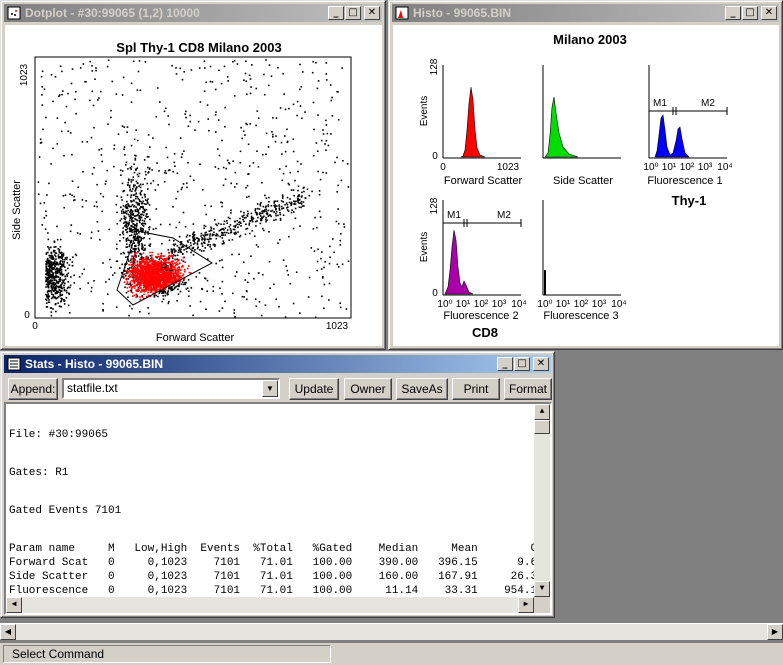  Describe the element at coordinates (422, 389) in the screenshot. I see `saveas-button: SaveAs` at that location.